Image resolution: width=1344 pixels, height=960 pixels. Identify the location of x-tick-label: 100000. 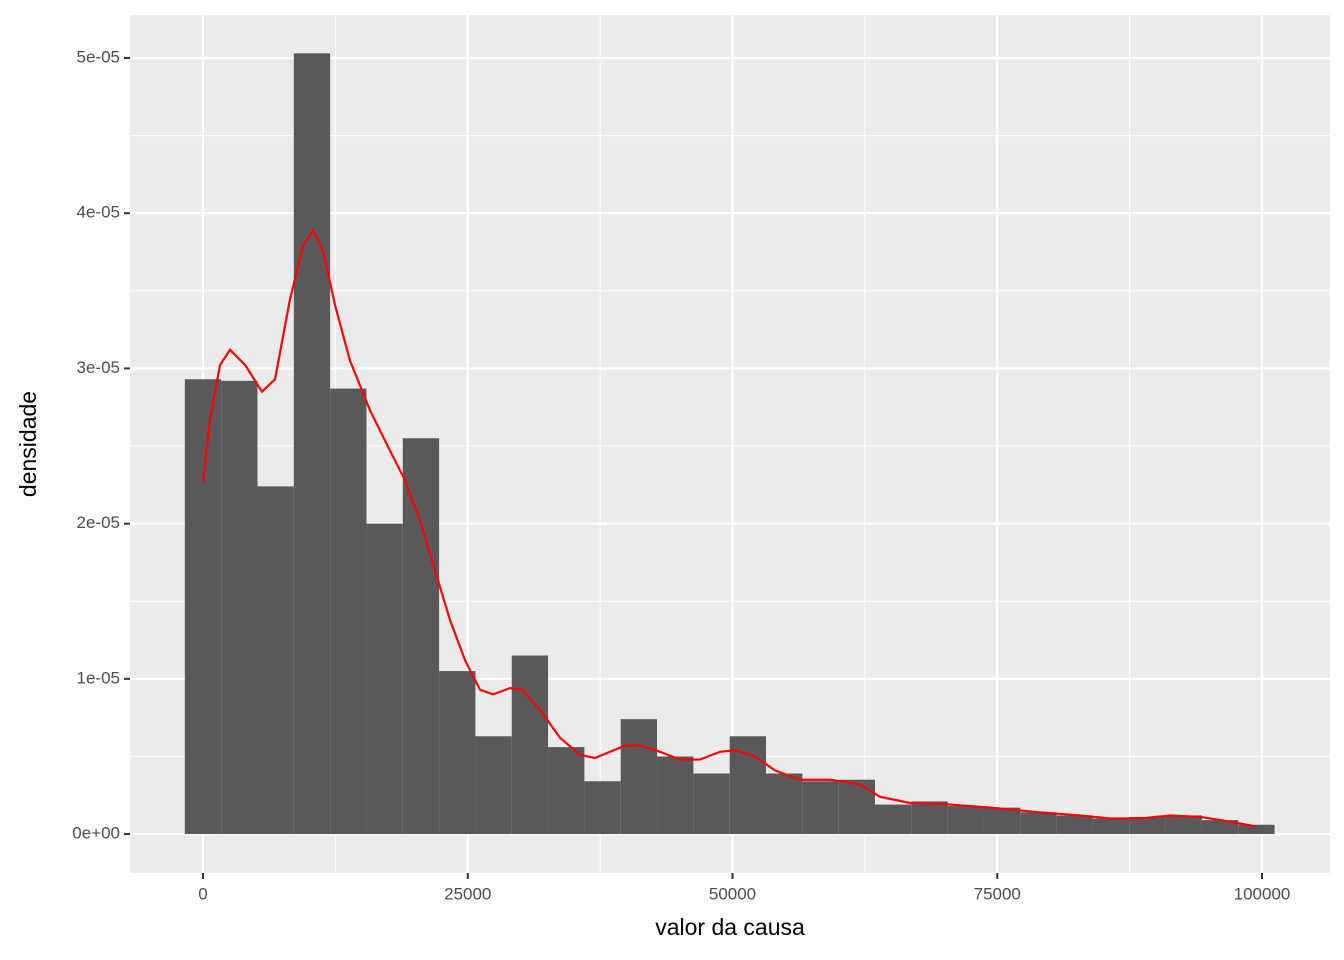
(1262, 893).